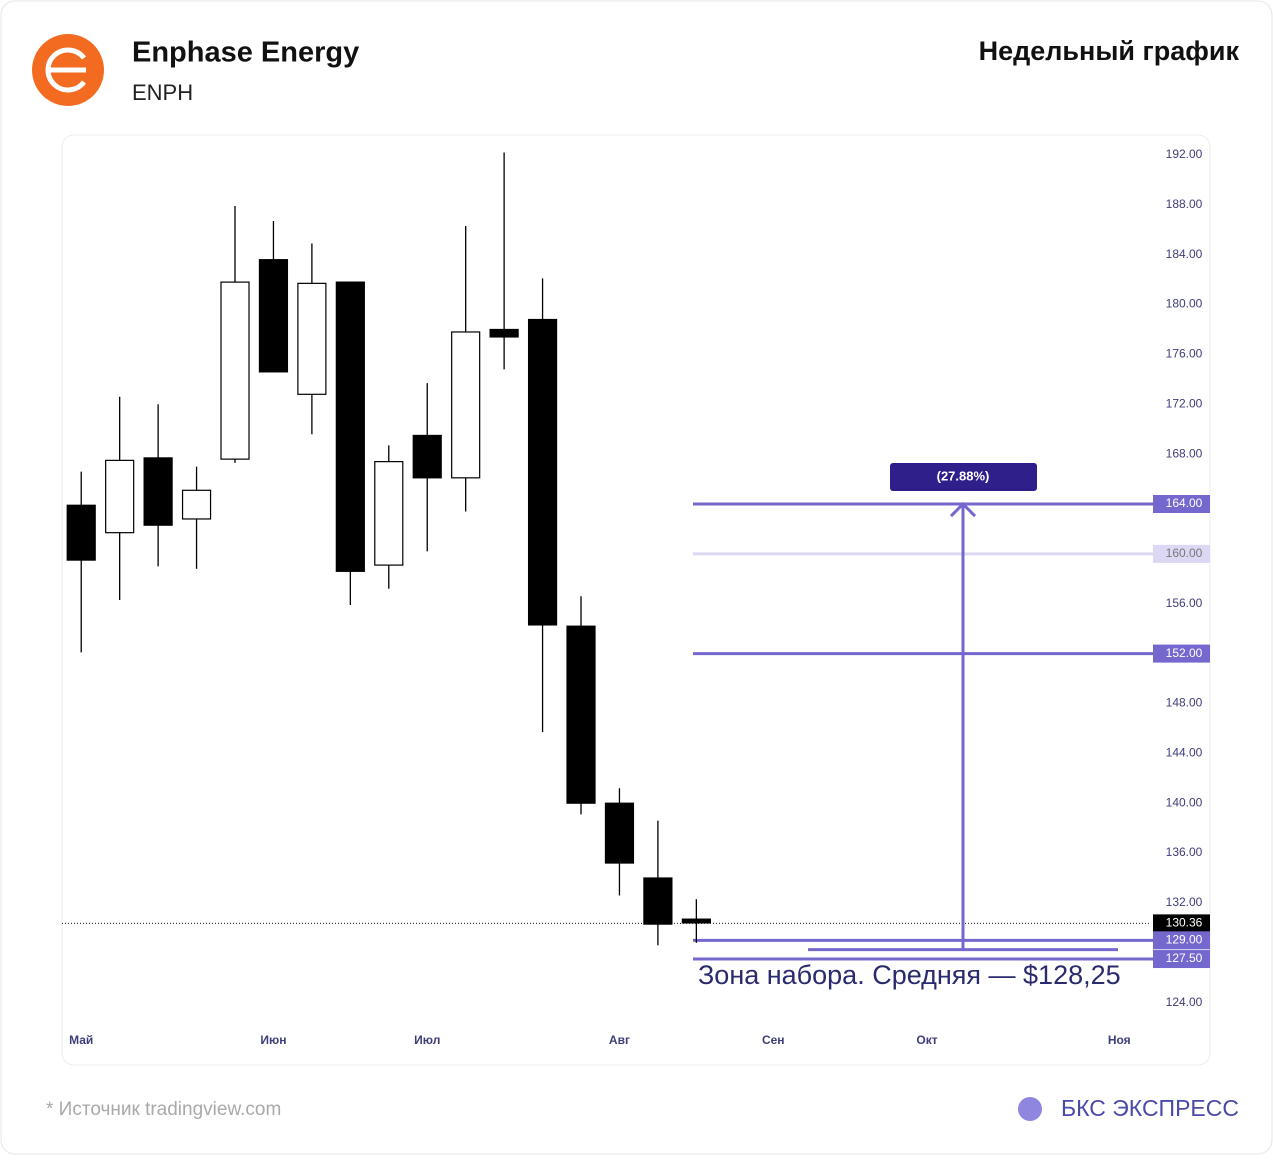 Image resolution: width=1273 pixels, height=1160 pixels. I want to click on level-label: 127.50, so click(1184, 958).